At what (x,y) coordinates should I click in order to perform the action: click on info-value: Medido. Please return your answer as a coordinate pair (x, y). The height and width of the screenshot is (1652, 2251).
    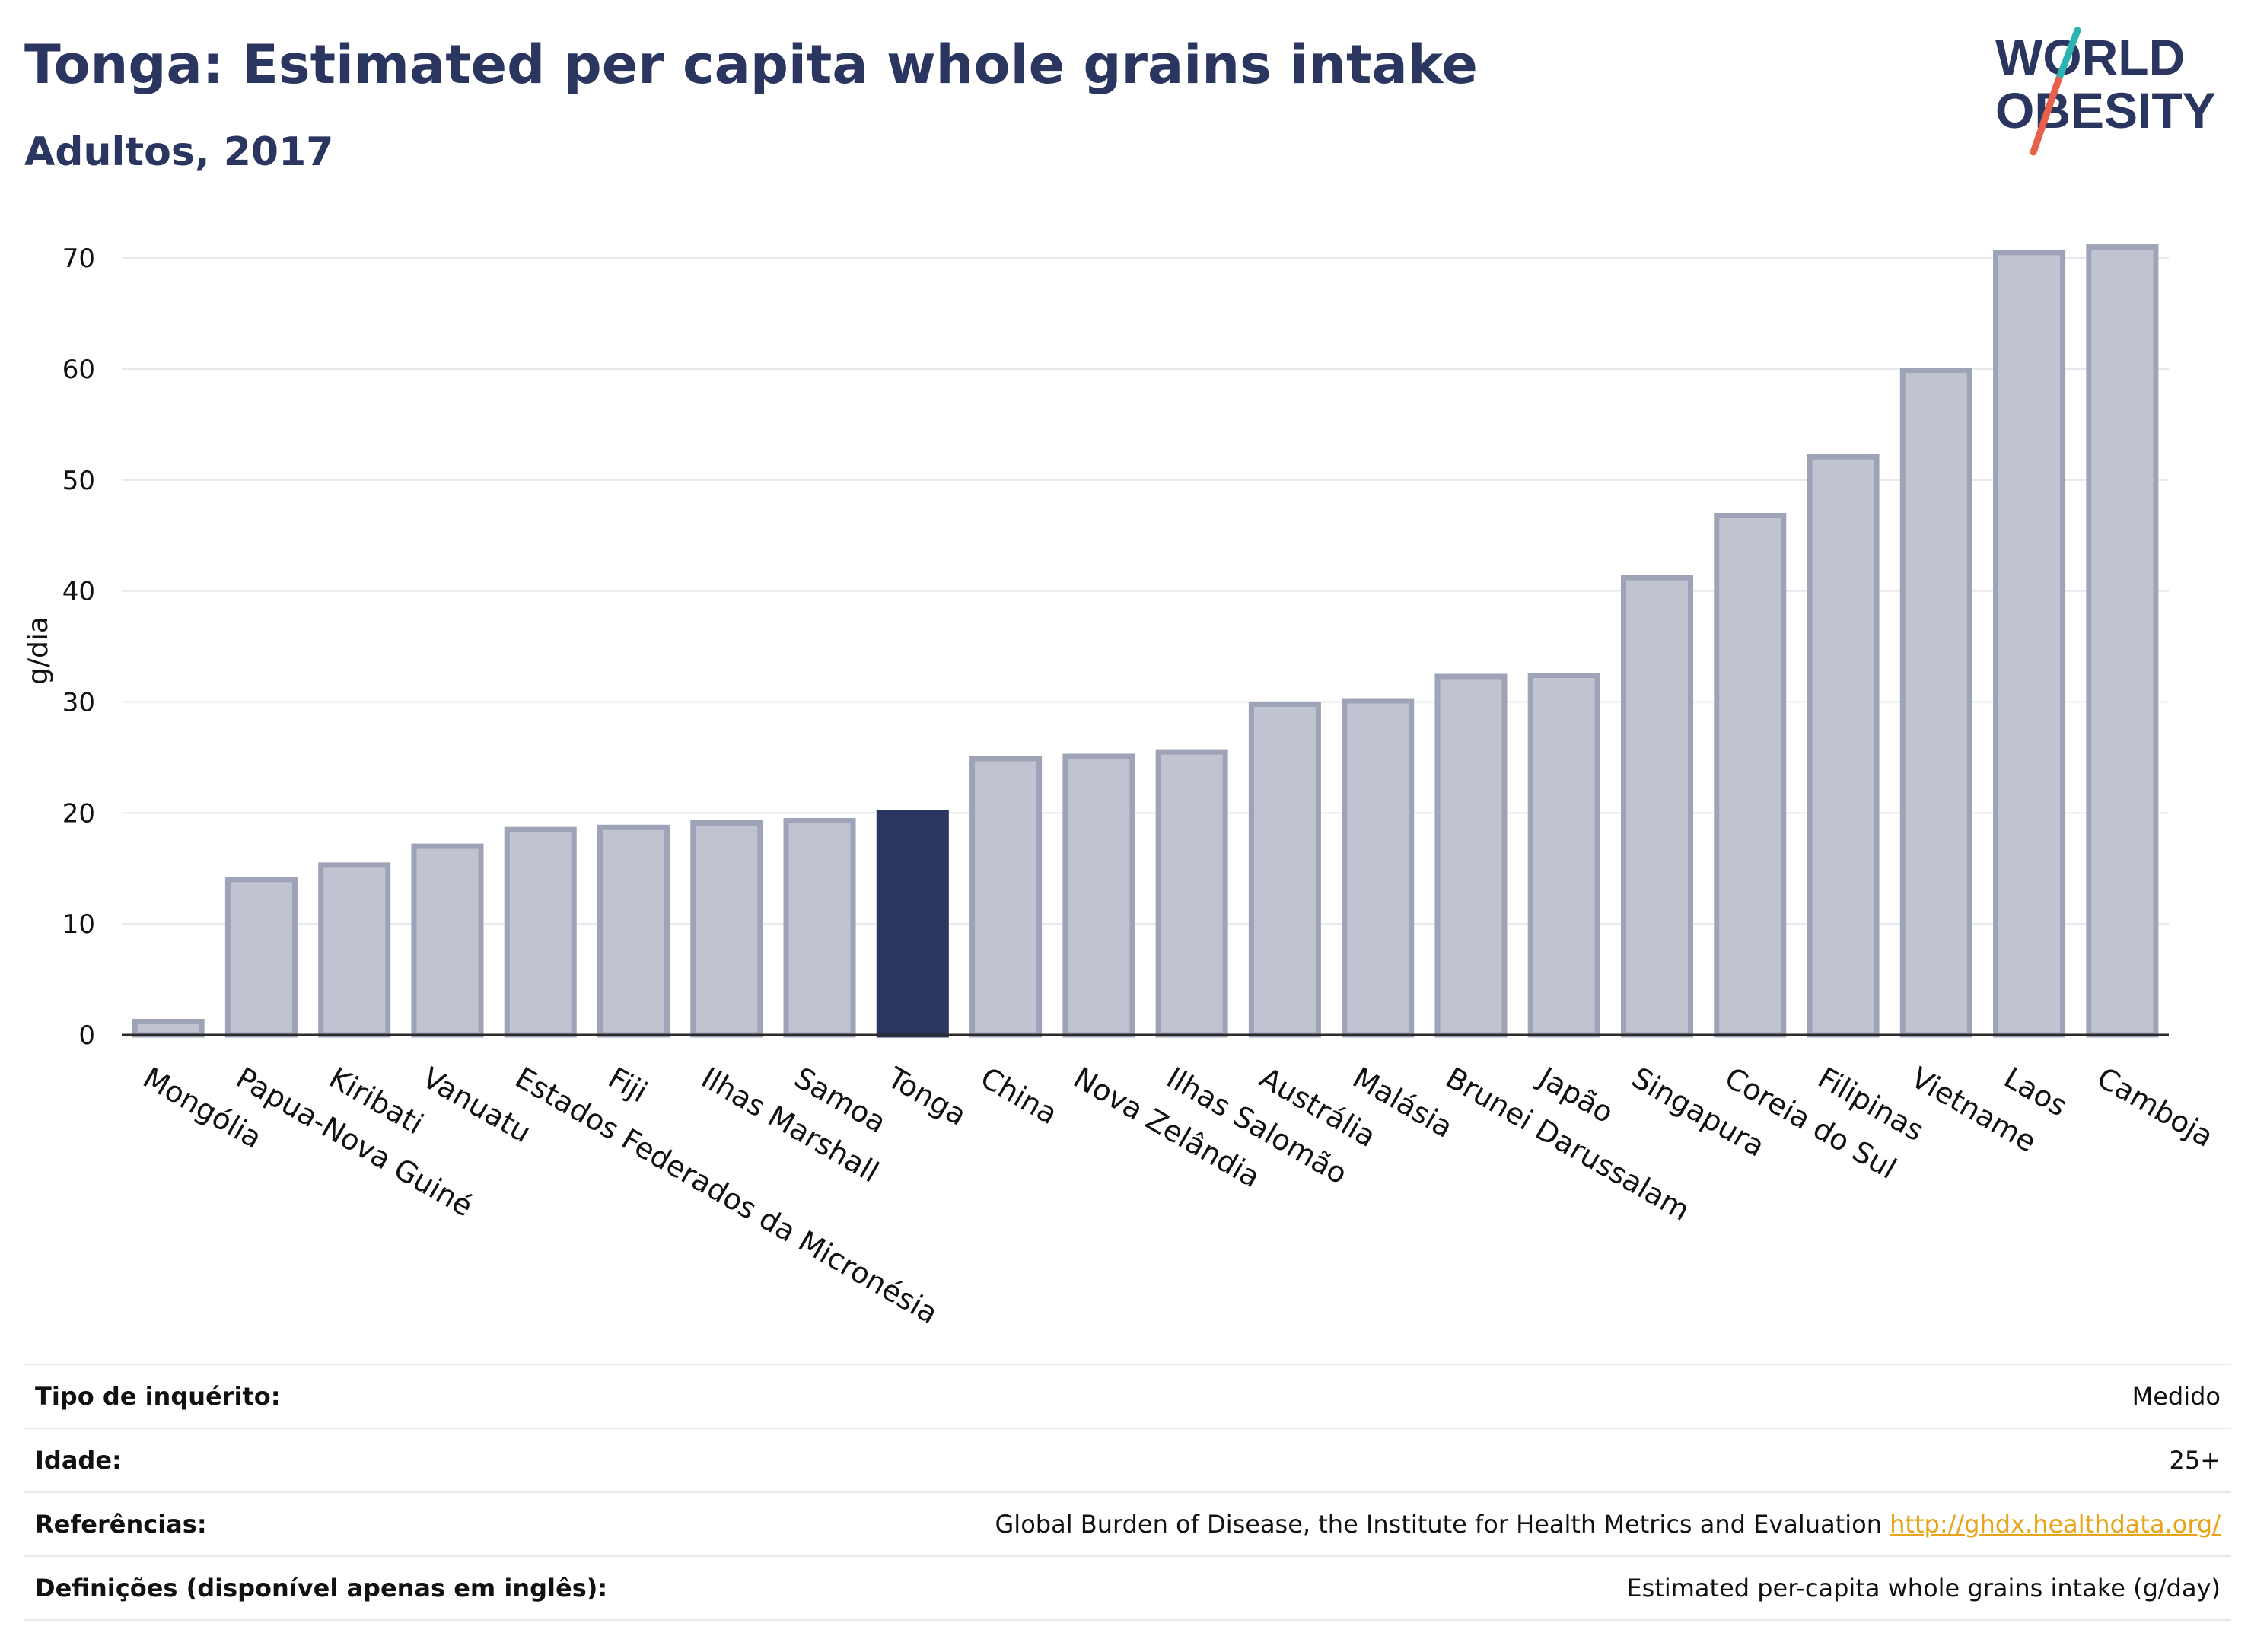
    Looking at the image, I should click on (1483, 1396).